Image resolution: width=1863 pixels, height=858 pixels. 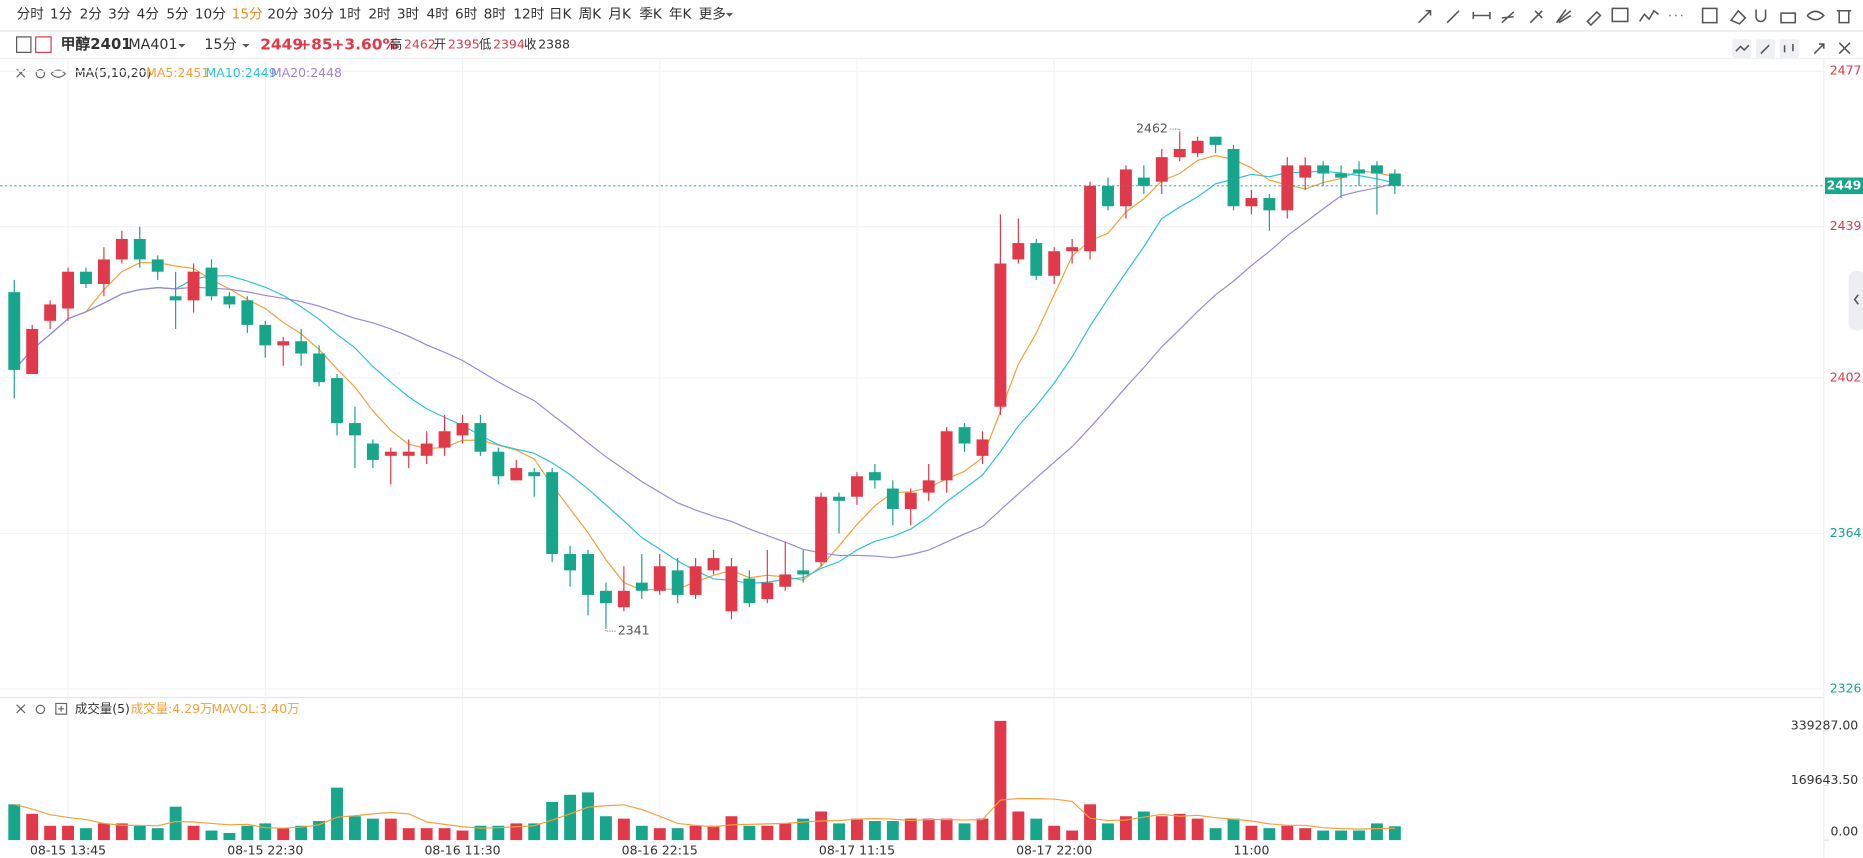 I want to click on period-button: 季K, so click(x=651, y=14).